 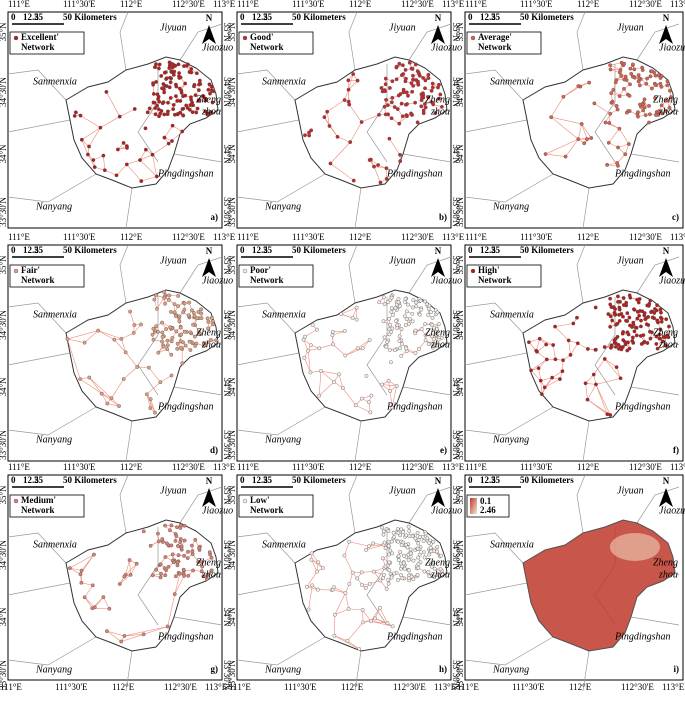 I want to click on place-label: Zheng, so click(x=437, y=562).